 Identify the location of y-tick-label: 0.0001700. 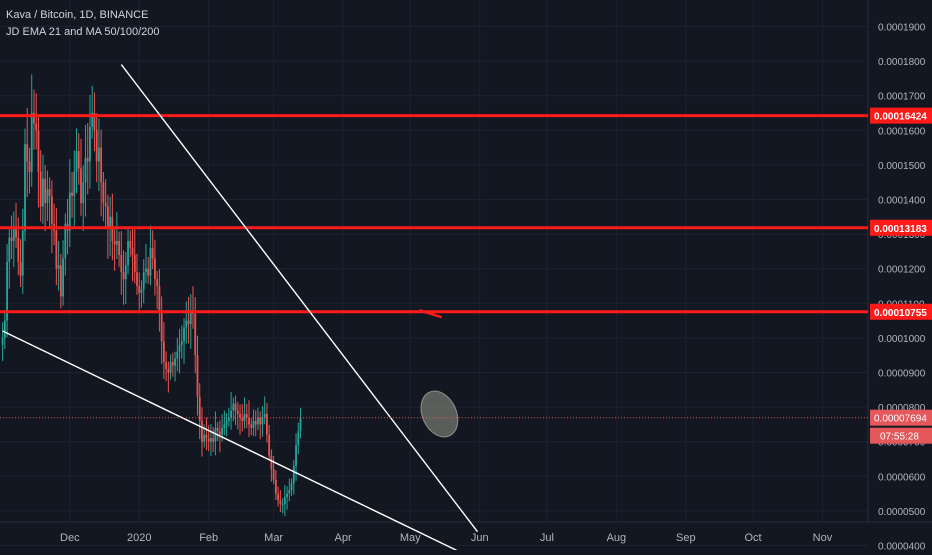
(902, 97).